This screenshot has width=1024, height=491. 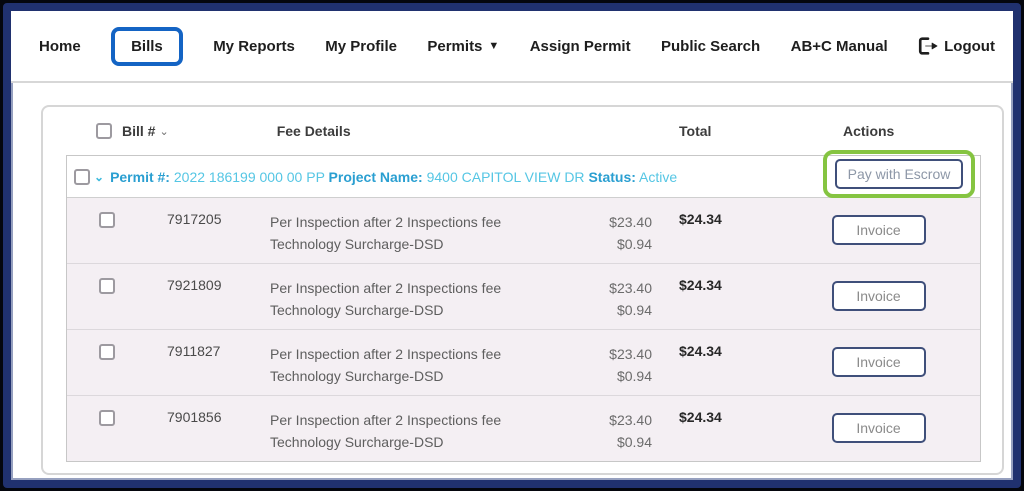 What do you see at coordinates (140, 176) in the screenshot?
I see `permit-number-label: Permit #:` at bounding box center [140, 176].